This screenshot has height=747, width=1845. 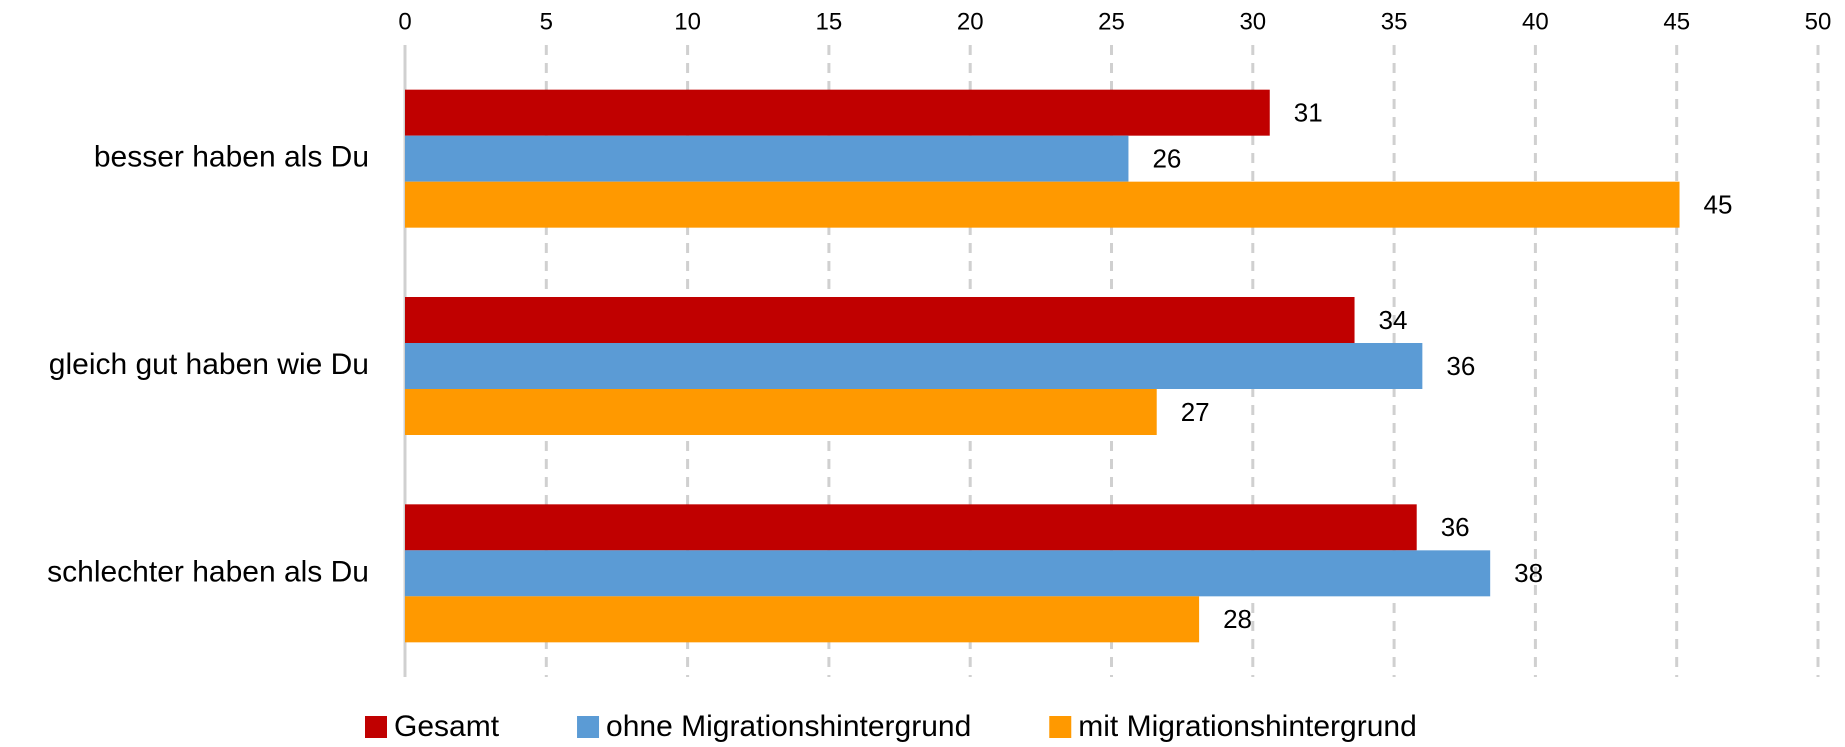 What do you see at coordinates (1394, 21) in the screenshot?
I see `x-tick-label: 35` at bounding box center [1394, 21].